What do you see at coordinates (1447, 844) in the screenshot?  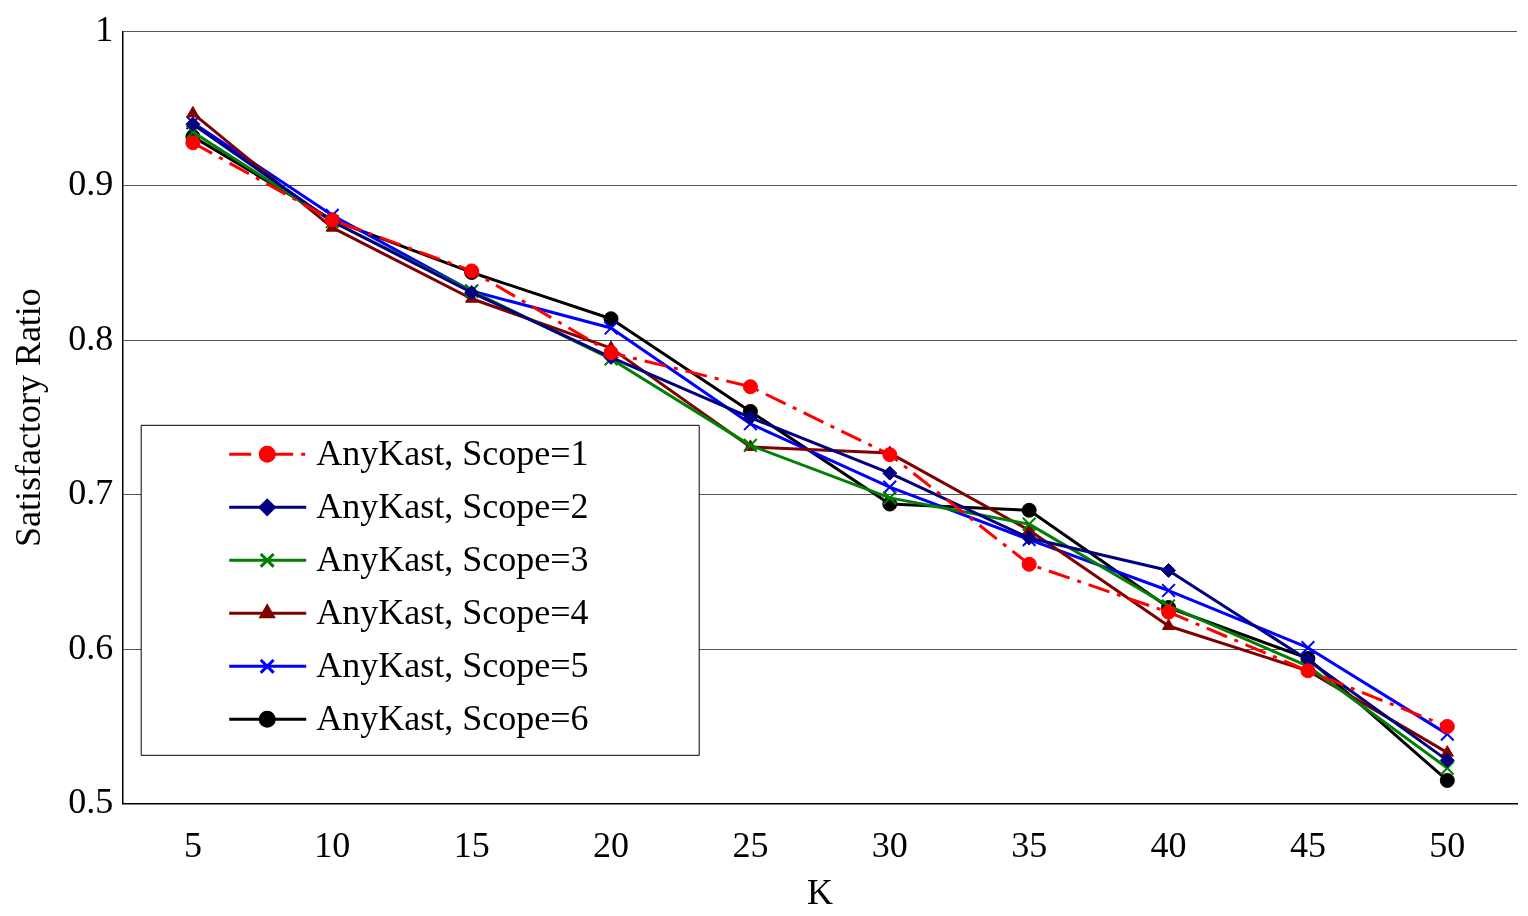 I see `x-tick-label: 50` at bounding box center [1447, 844].